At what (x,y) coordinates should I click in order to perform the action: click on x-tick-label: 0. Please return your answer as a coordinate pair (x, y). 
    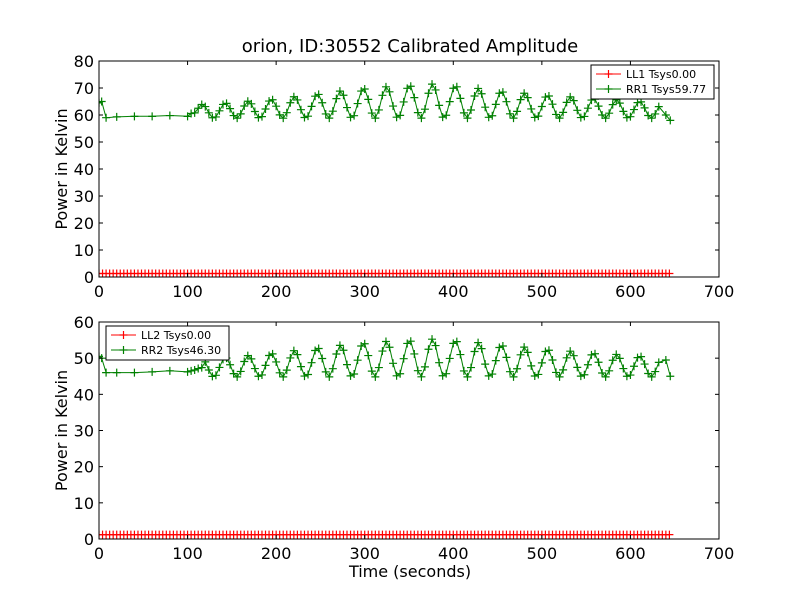
    Looking at the image, I should click on (99, 553).